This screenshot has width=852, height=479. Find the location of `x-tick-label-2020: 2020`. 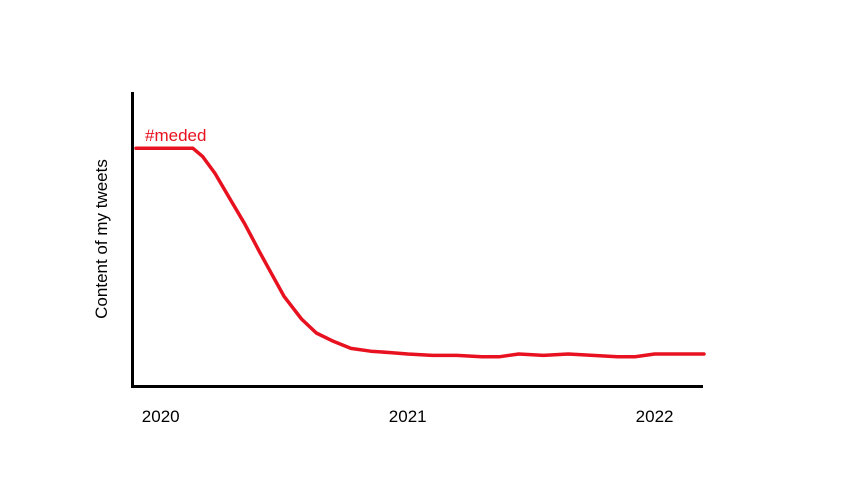

x-tick-label-2020: 2020 is located at coordinates (161, 416).